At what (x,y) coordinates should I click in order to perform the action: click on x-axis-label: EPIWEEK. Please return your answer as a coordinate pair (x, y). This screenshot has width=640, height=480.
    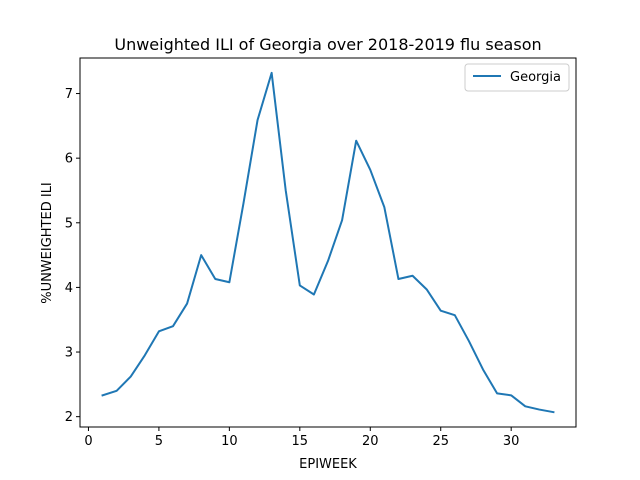
    Looking at the image, I should click on (328, 464).